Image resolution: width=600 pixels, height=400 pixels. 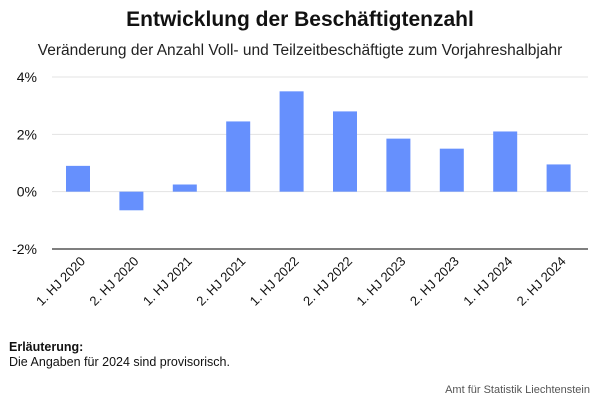 I want to click on x-tick-label: 2. HJ 2022, so click(x=327, y=281).